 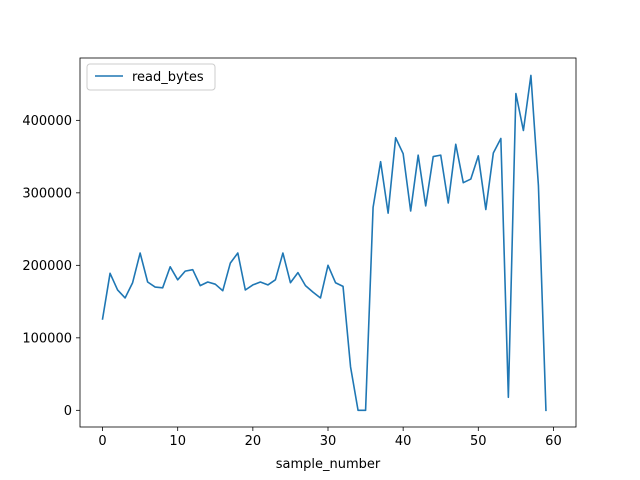 I want to click on x-axis-ticks: 0 10 20 30 40 50 60, so click(x=330, y=438).